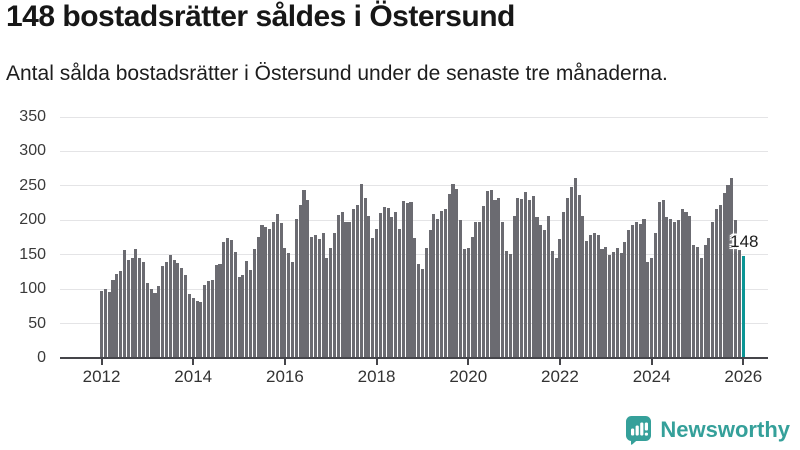 This screenshot has height=450, width=800. Describe the element at coordinates (193, 376) in the screenshot. I see `x-tick-label: 2014` at that location.